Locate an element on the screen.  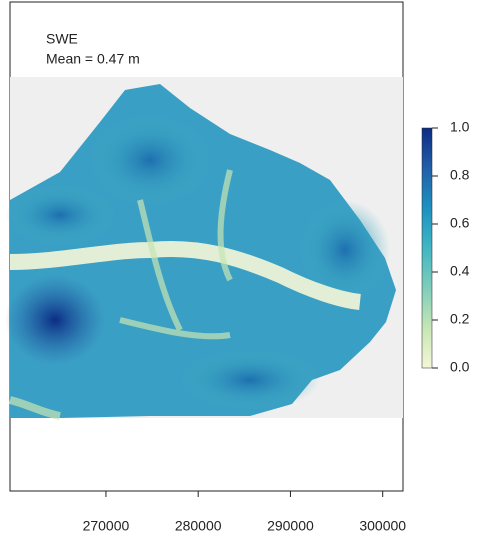
x-tick-label: 290000 is located at coordinates (290, 526).